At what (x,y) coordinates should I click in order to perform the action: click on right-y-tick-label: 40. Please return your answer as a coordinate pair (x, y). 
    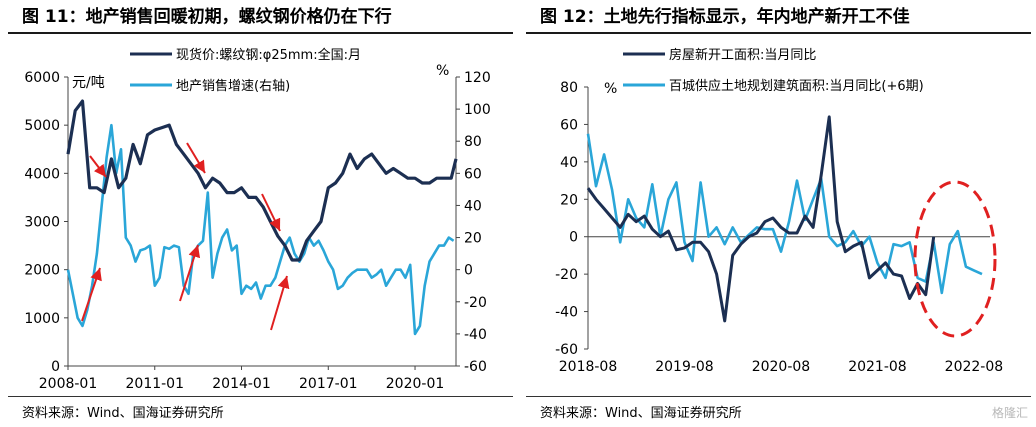
    Looking at the image, I should click on (473, 206).